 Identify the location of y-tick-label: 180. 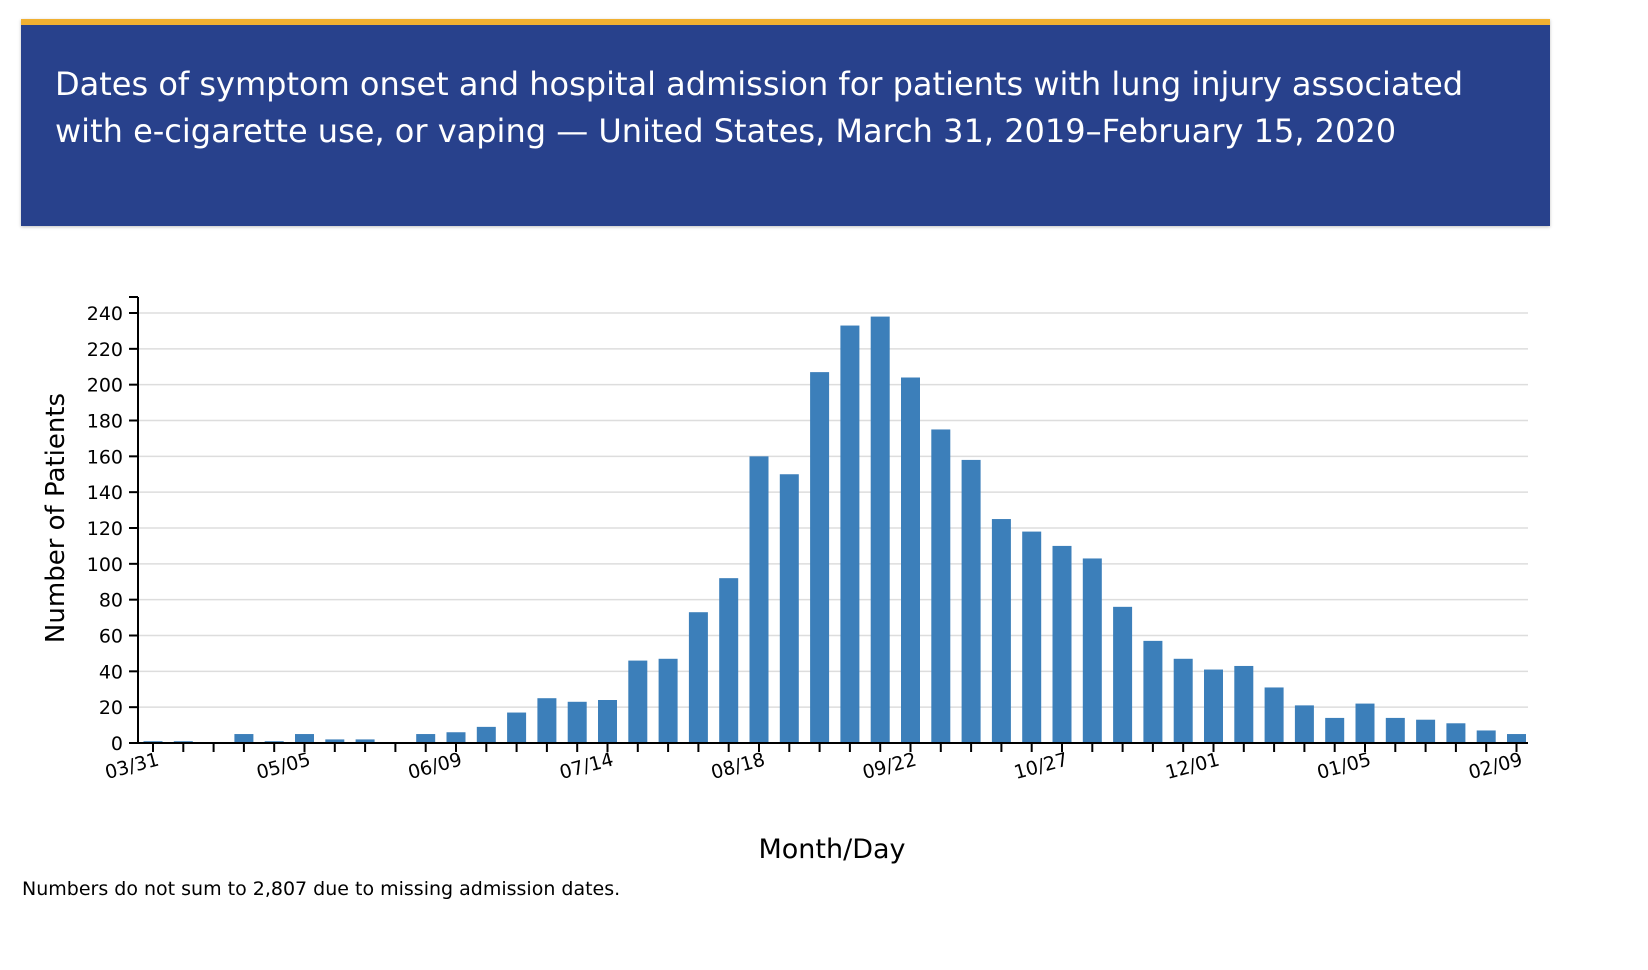
(105, 422).